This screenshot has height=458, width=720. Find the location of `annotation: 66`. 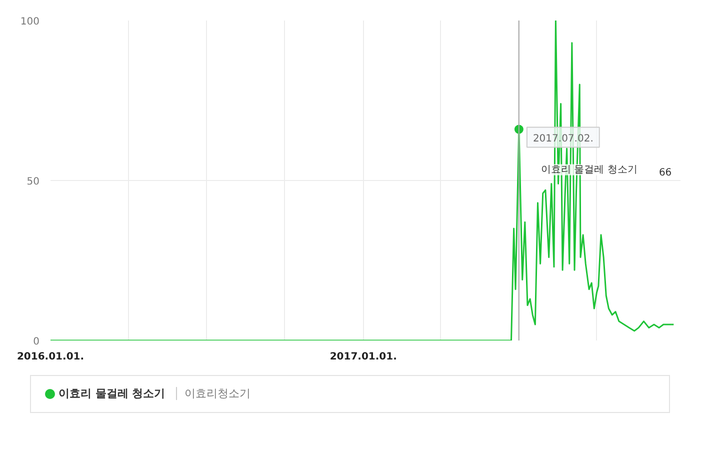

annotation: 66 is located at coordinates (665, 172).